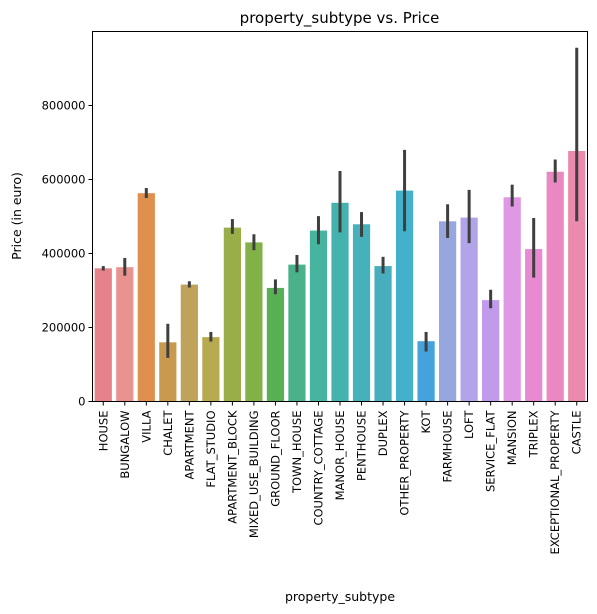 The width and height of the screenshot is (597, 614). Describe the element at coordinates (577, 433) in the screenshot. I see `x-tick-label: CASTLE` at that location.